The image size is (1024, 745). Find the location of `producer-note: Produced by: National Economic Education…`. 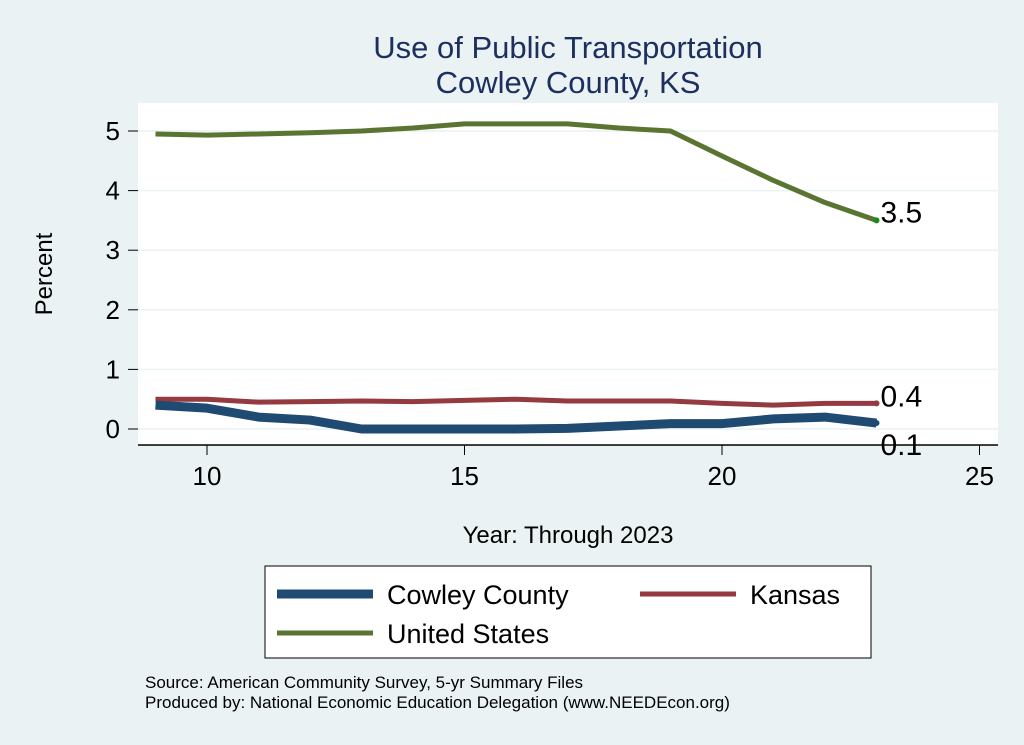

producer-note: Produced by: National Economic Education… is located at coordinates (437, 702).